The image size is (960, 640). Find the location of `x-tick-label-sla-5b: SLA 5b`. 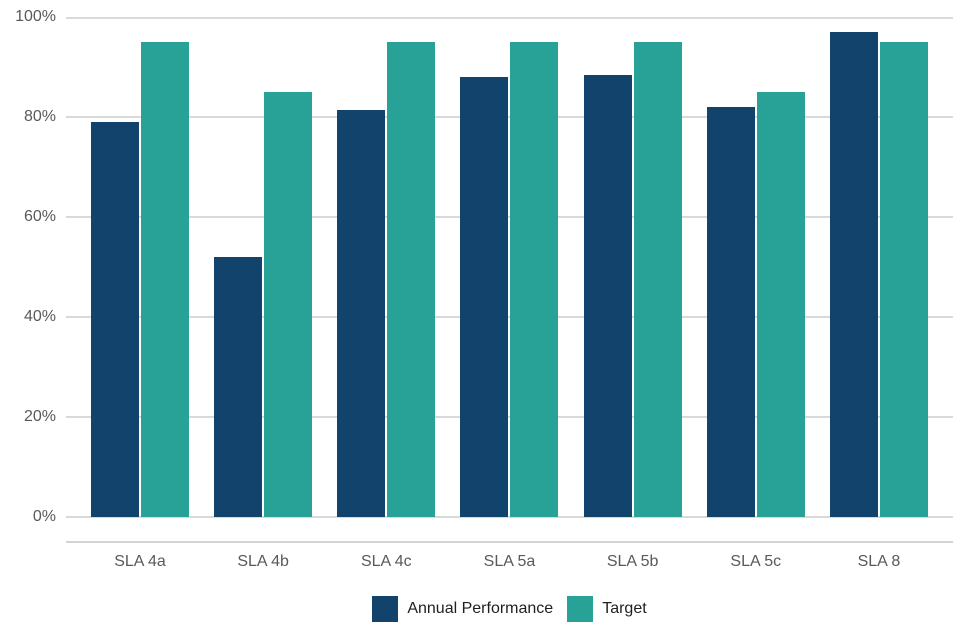

x-tick-label-sla-5b: SLA 5b is located at coordinates (632, 561).